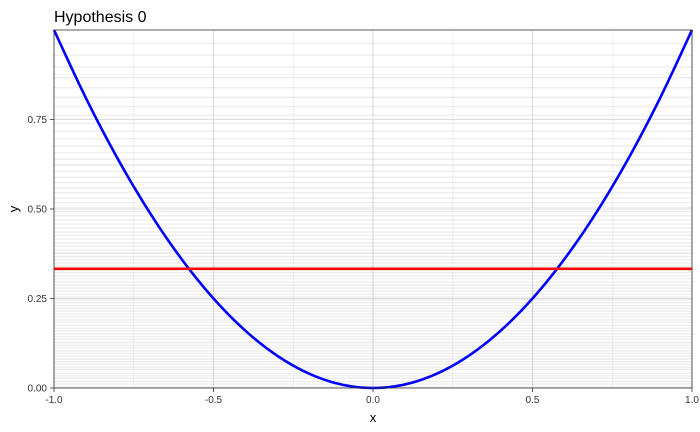 The width and height of the screenshot is (700, 432). What do you see at coordinates (38, 210) in the screenshot?
I see `y-tick-label: 0.50` at bounding box center [38, 210].